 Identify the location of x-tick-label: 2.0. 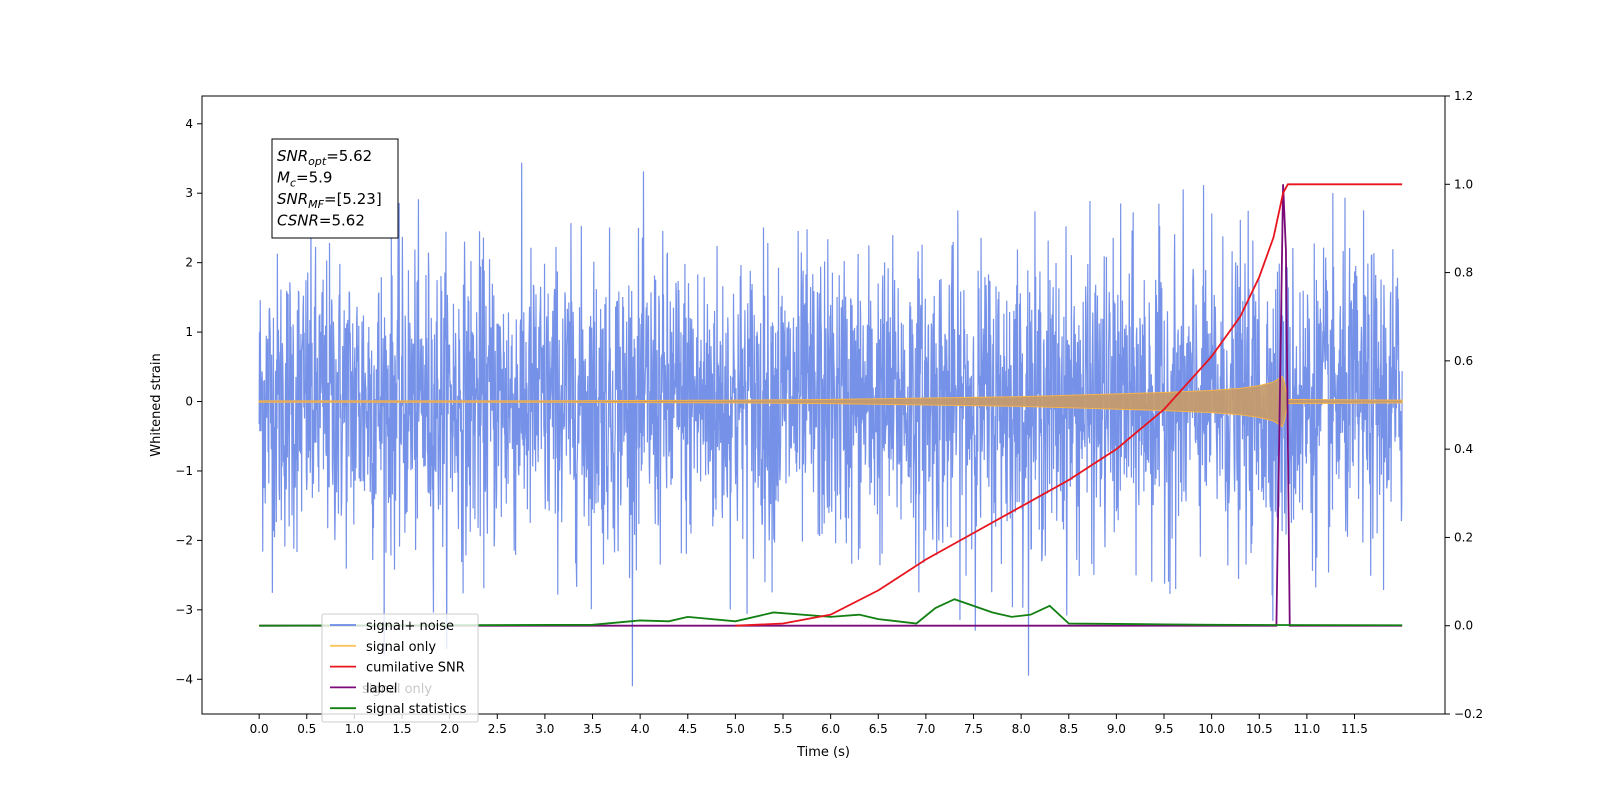
(449, 729).